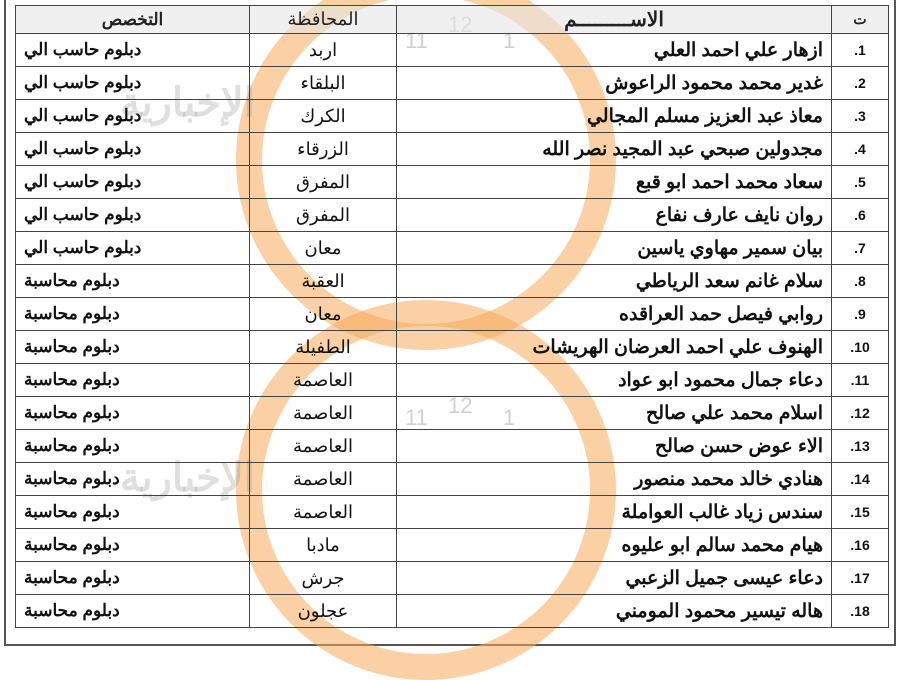 This screenshot has height=680, width=900. I want to click on row-name: معاذ عبد العزيز مسلم المجالي, so click(614, 116).